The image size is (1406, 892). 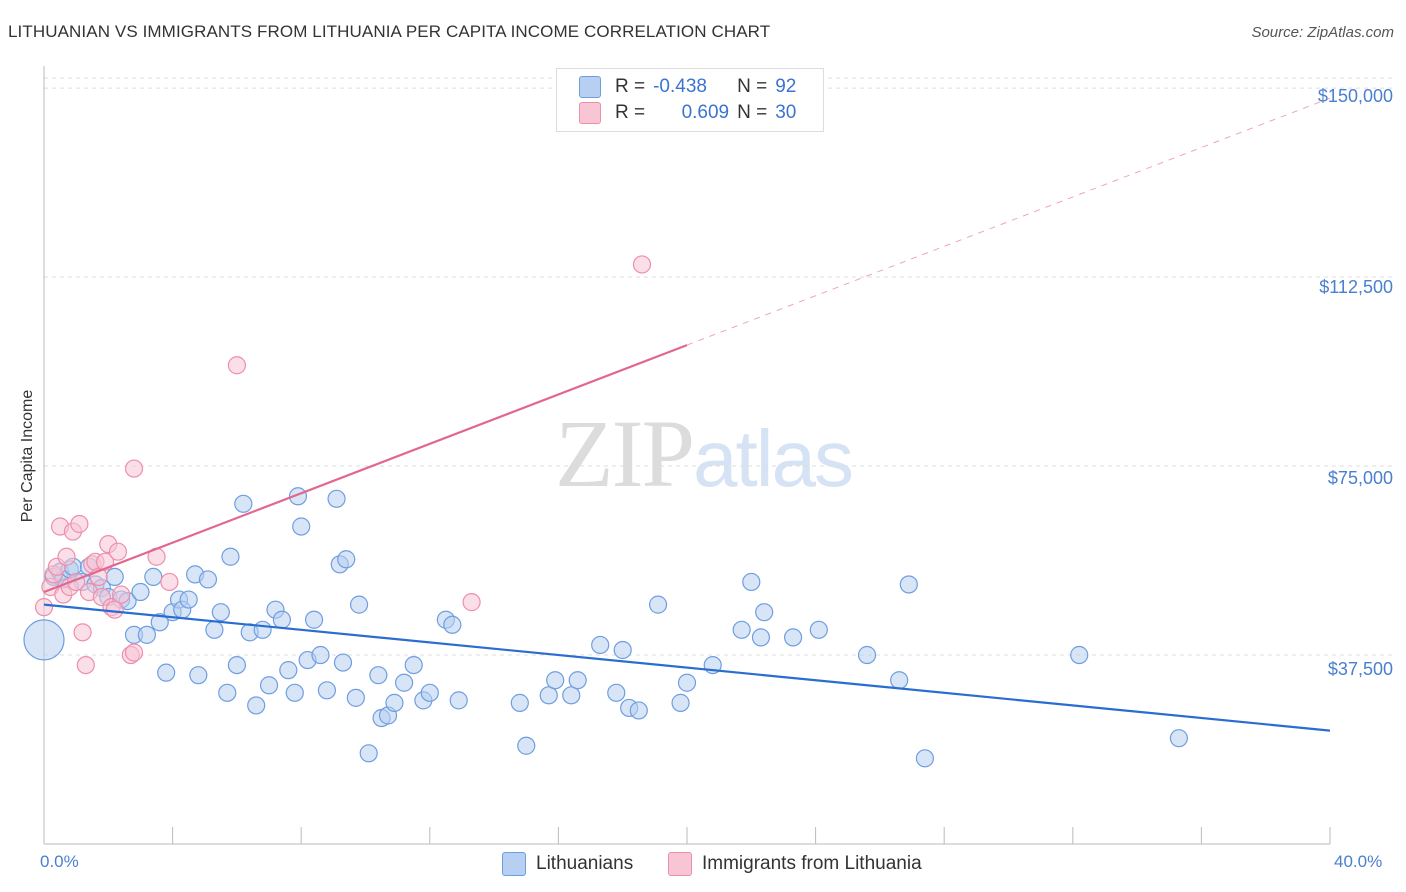 What do you see at coordinates (365, 469) in the screenshot?
I see `pink-trend-line` at bounding box center [365, 469].